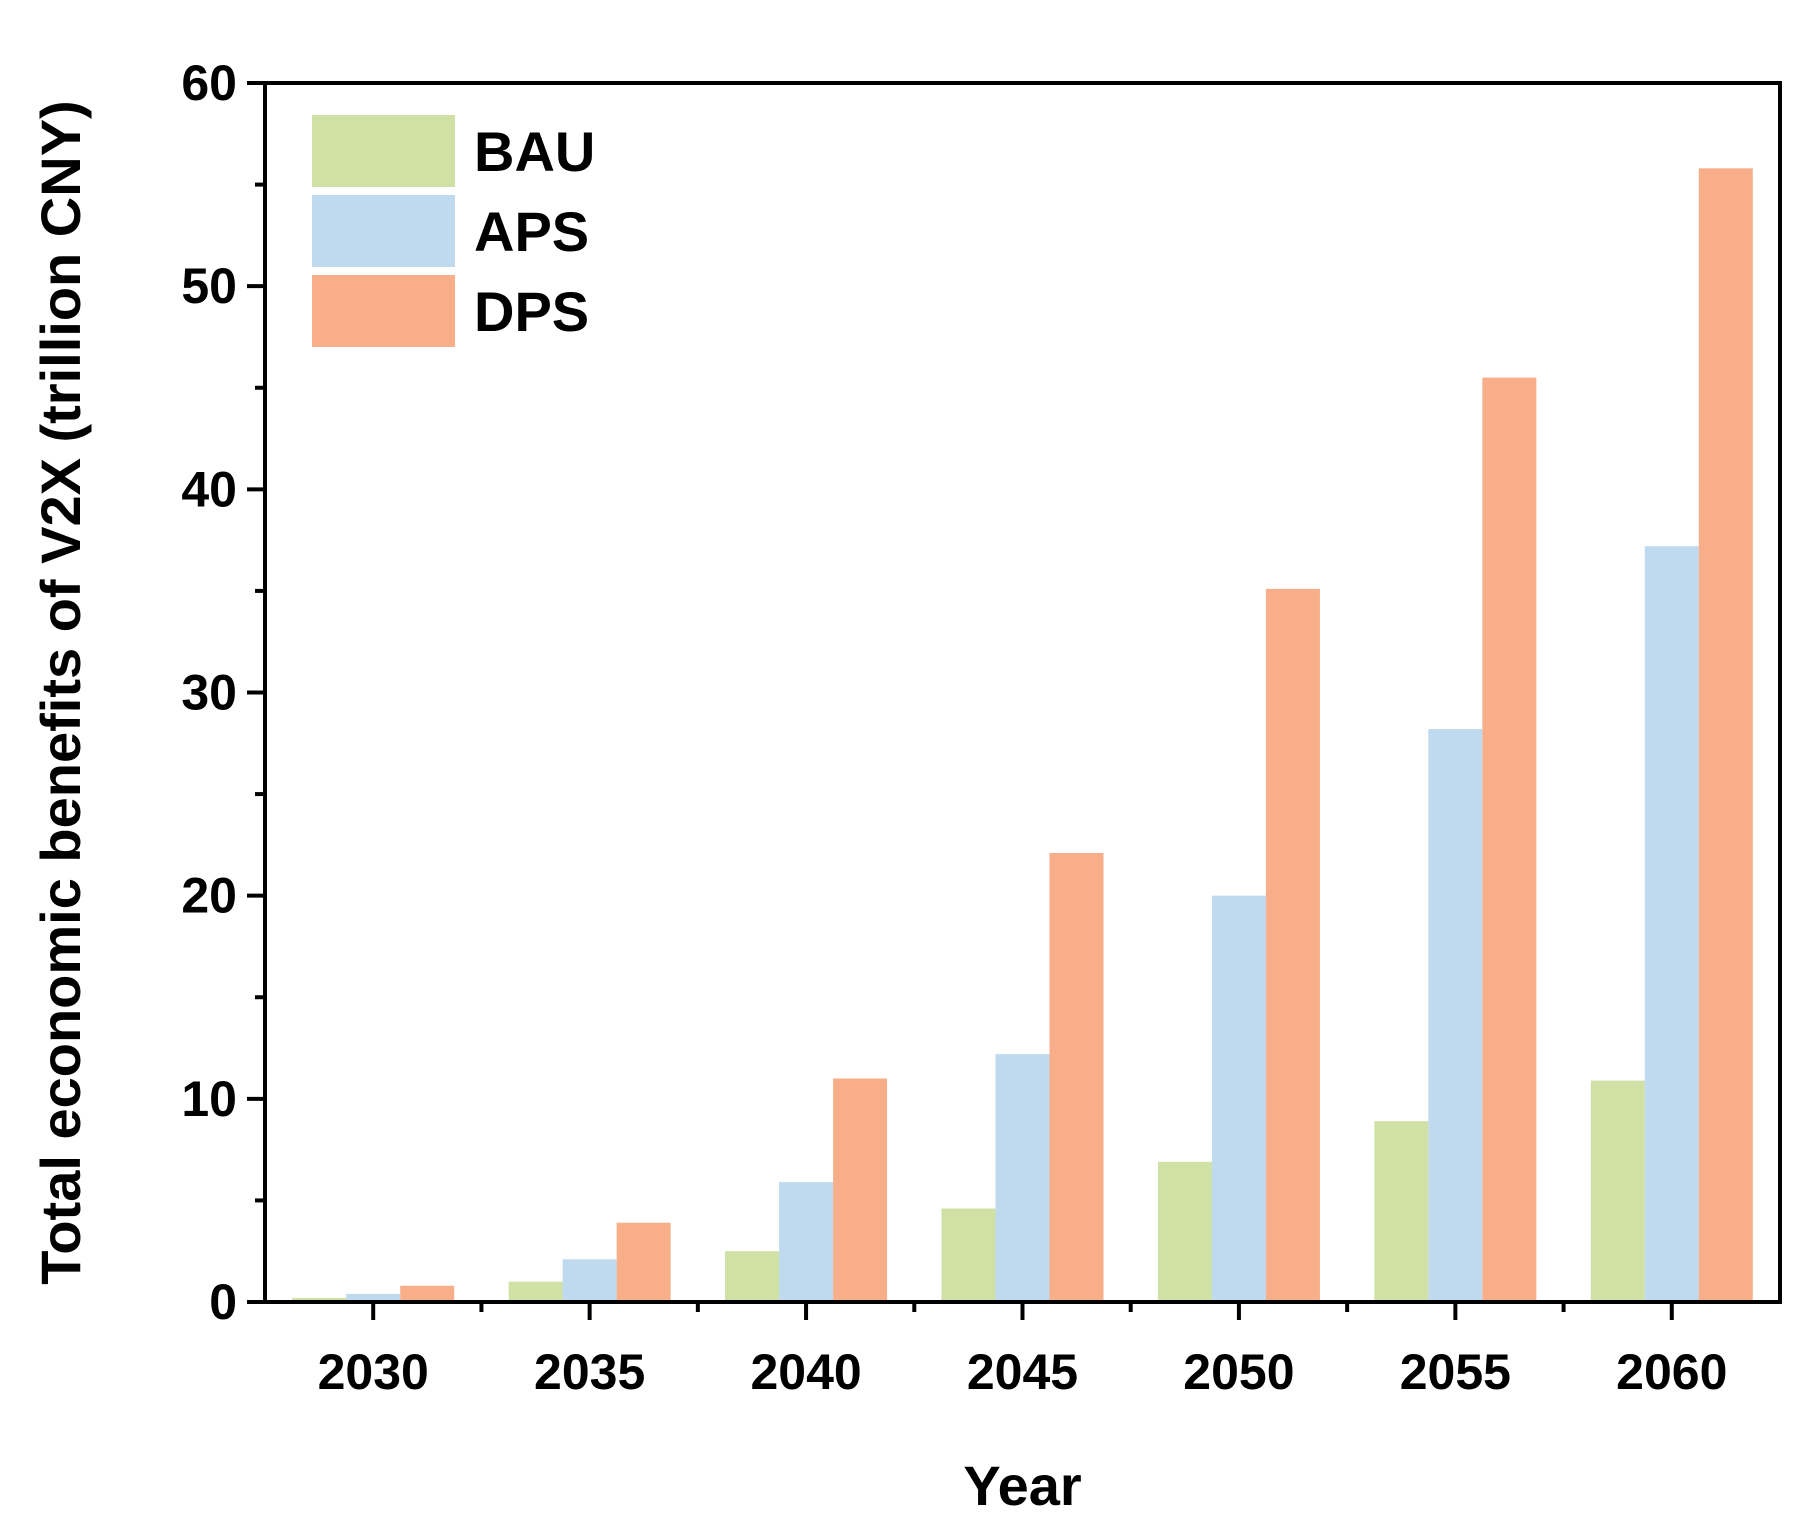  I want to click on y-tick-label: 50, so click(209, 286).